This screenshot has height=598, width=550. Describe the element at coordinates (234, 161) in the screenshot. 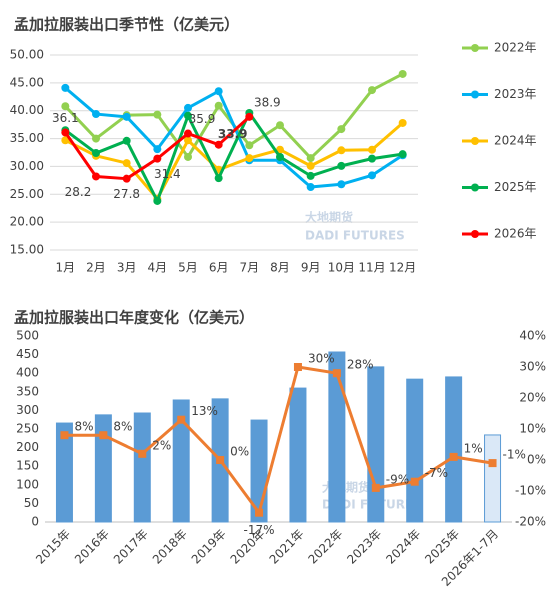

I see `series-line` at that location.